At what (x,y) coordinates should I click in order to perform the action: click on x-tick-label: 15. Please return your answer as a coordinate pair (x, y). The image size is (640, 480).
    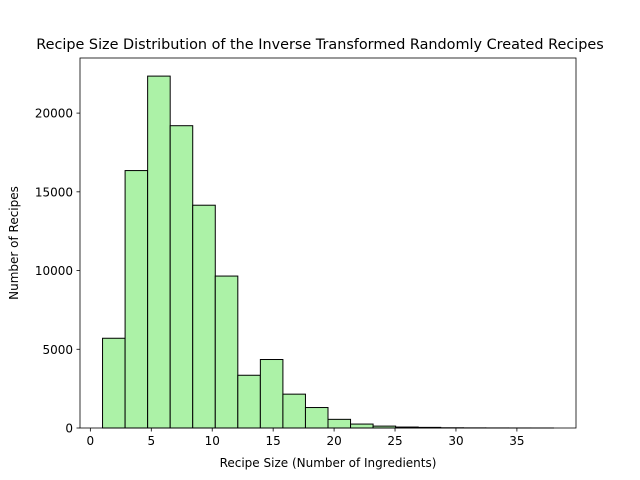
    Looking at the image, I should click on (273, 441).